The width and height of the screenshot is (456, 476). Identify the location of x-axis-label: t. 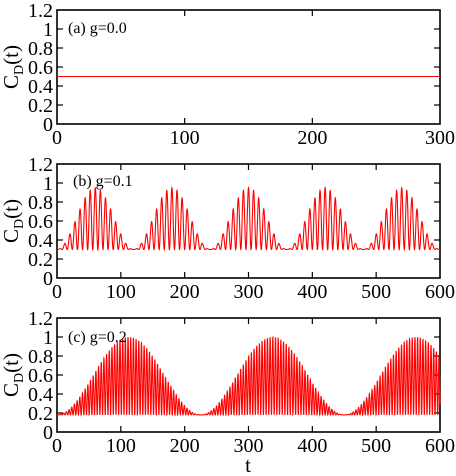
(248, 464).